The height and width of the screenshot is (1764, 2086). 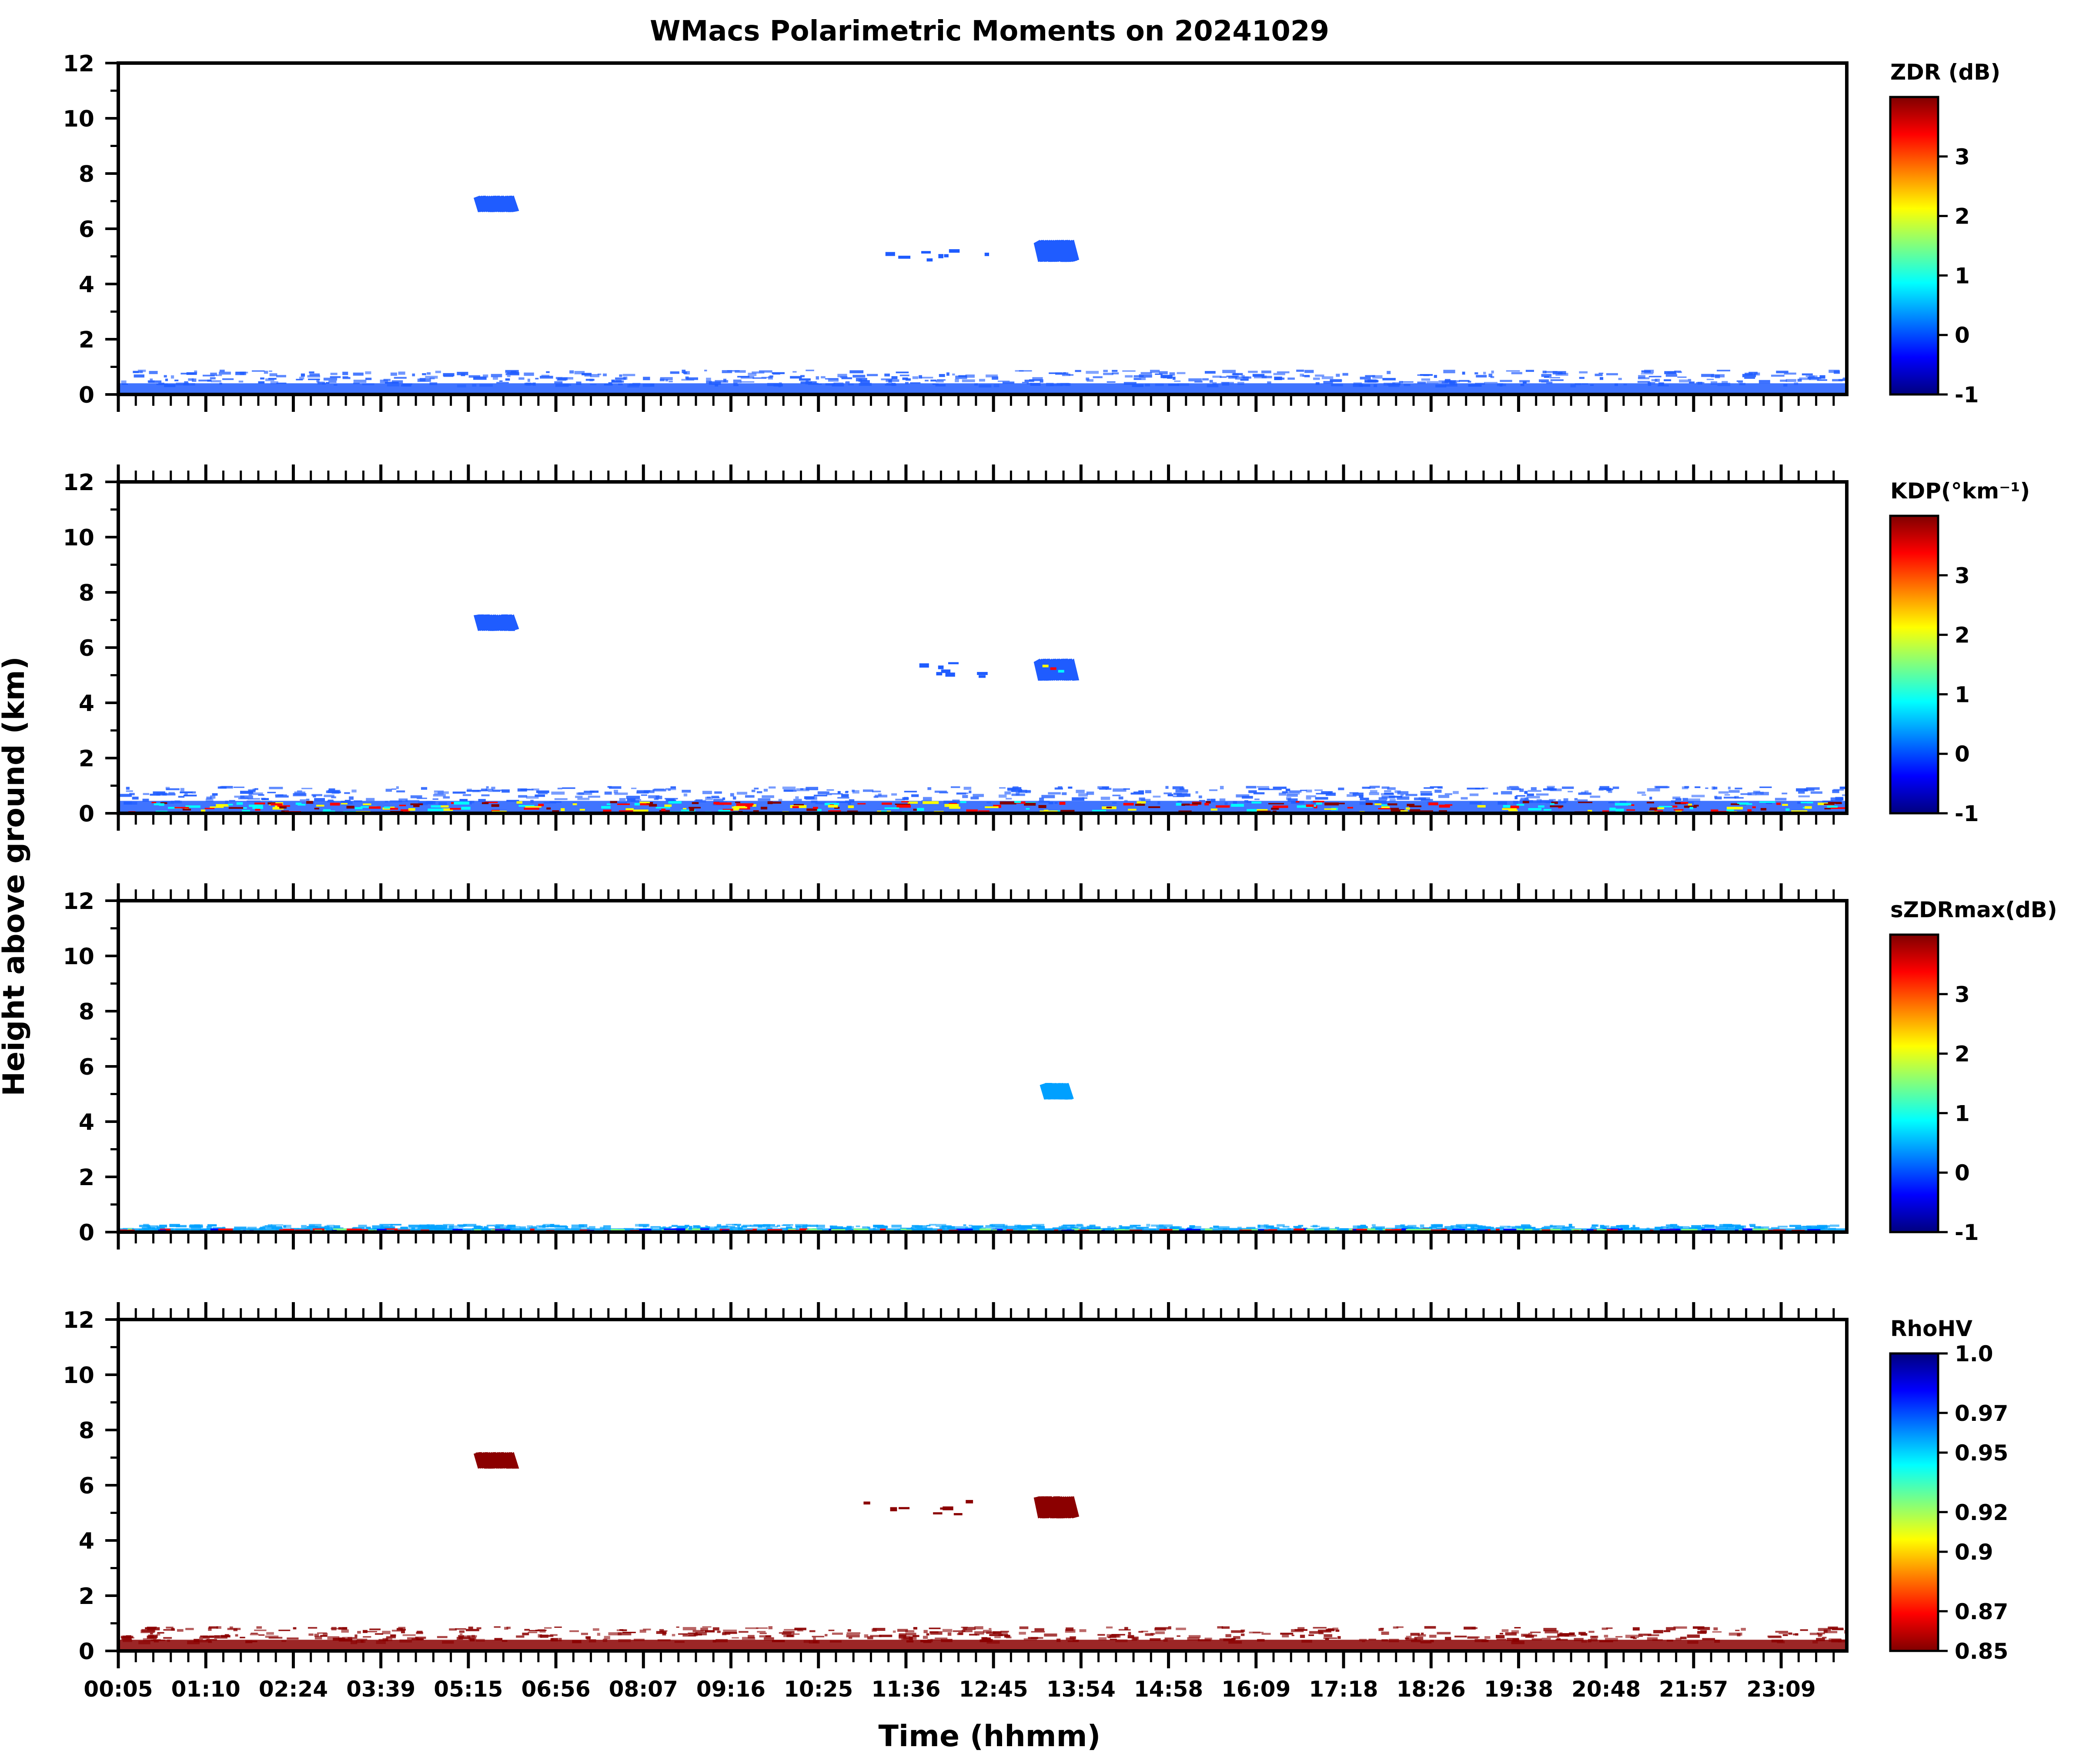 I want to click on x-tick-label: 12:45, so click(x=993, y=1689).